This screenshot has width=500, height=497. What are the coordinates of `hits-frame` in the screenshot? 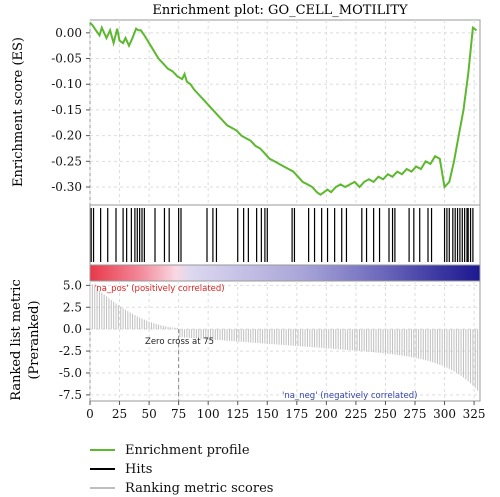 It's located at (285, 235).